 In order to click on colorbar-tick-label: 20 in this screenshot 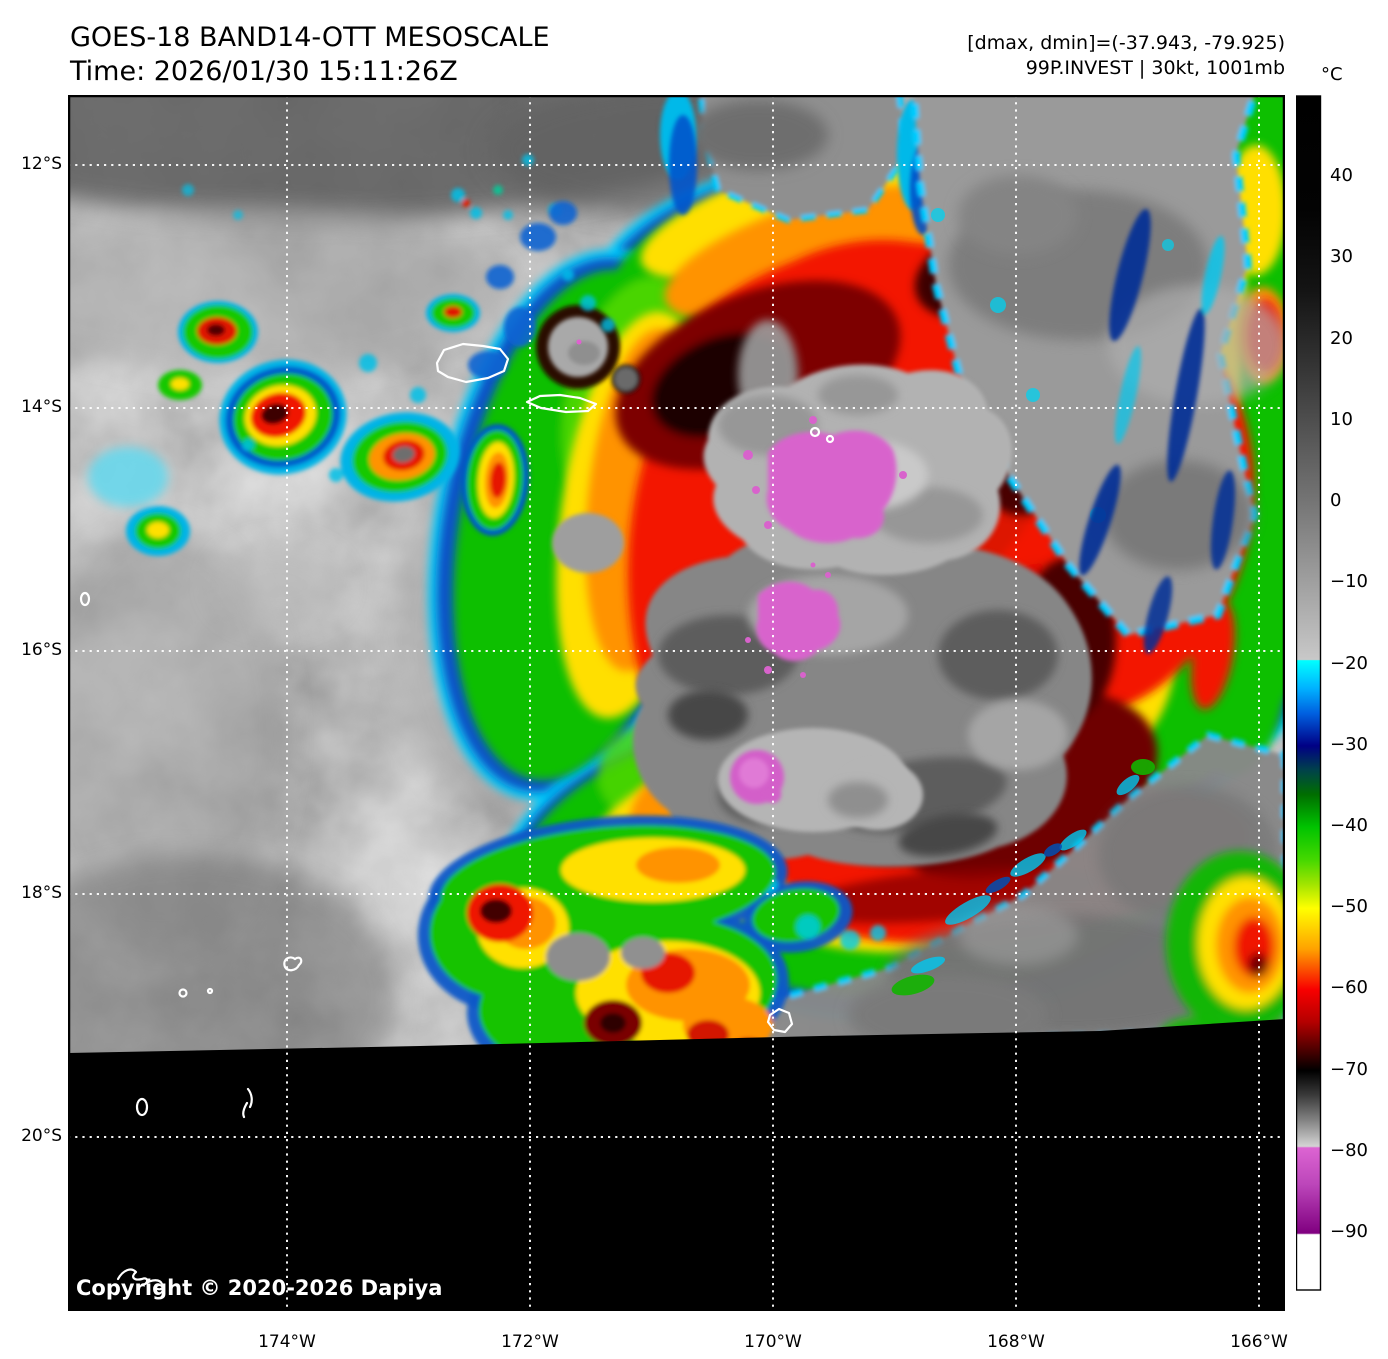, I will do `click(1341, 338)`.